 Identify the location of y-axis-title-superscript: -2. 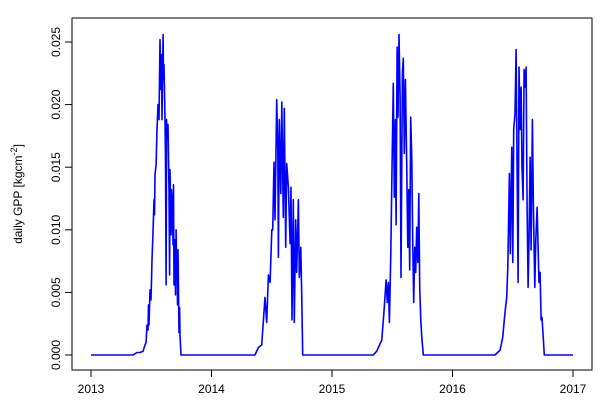
(14, 151).